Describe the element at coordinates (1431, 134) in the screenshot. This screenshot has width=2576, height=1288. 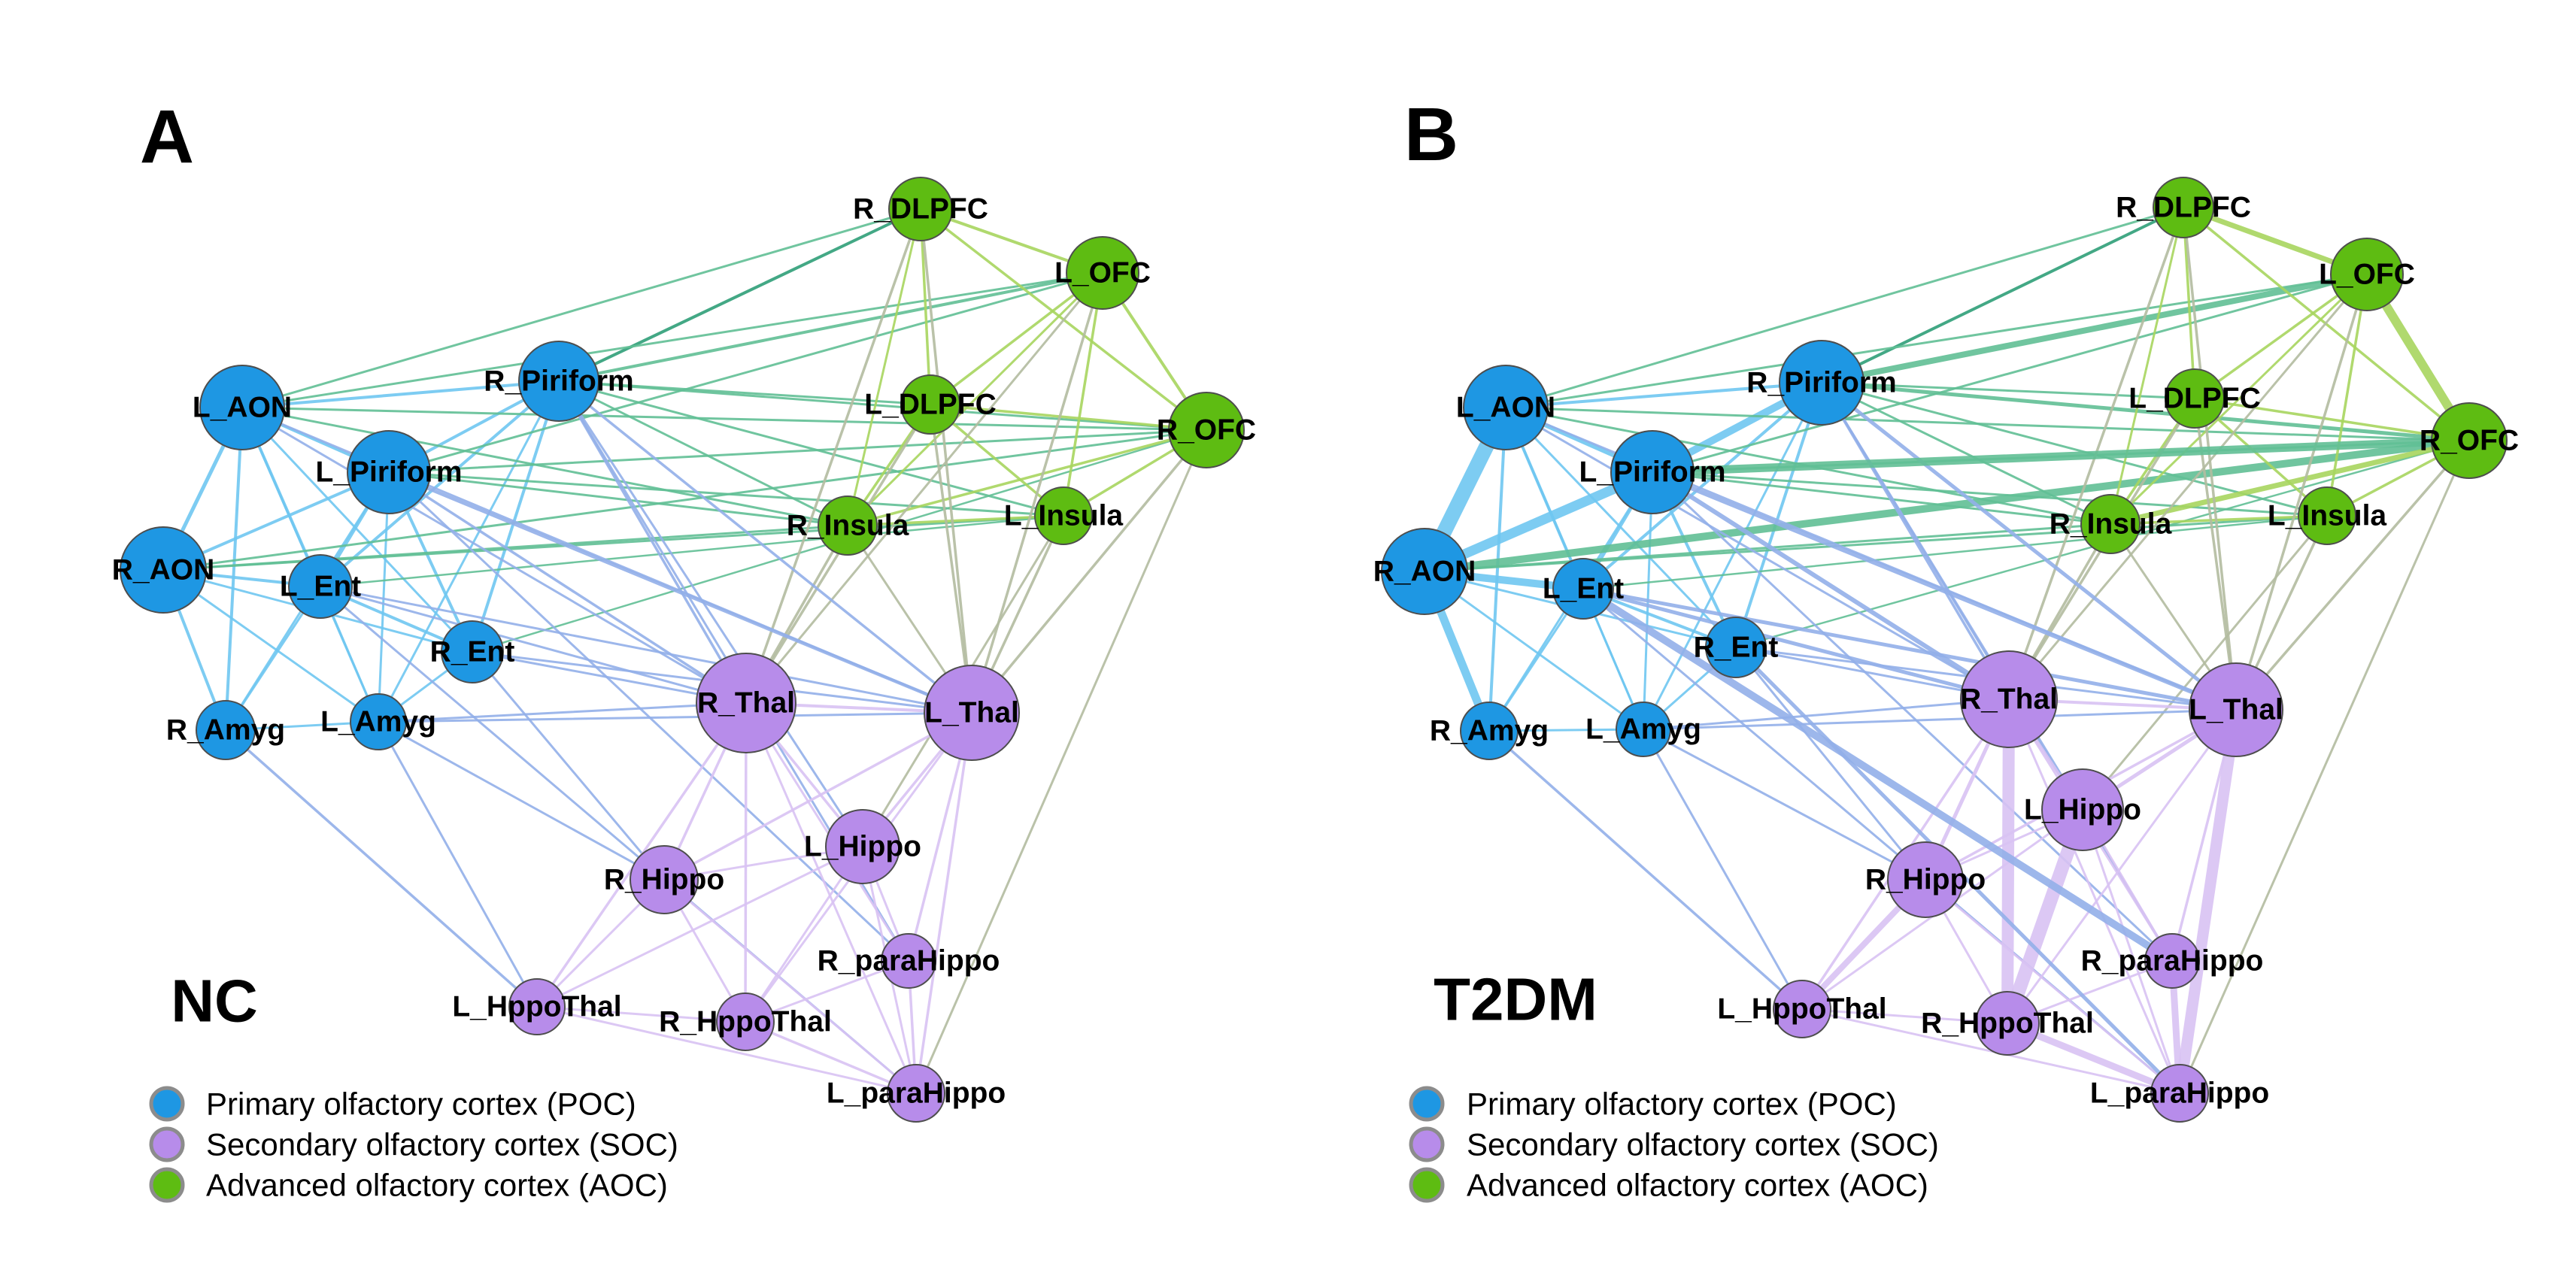
I see `svg-text: B` at that location.